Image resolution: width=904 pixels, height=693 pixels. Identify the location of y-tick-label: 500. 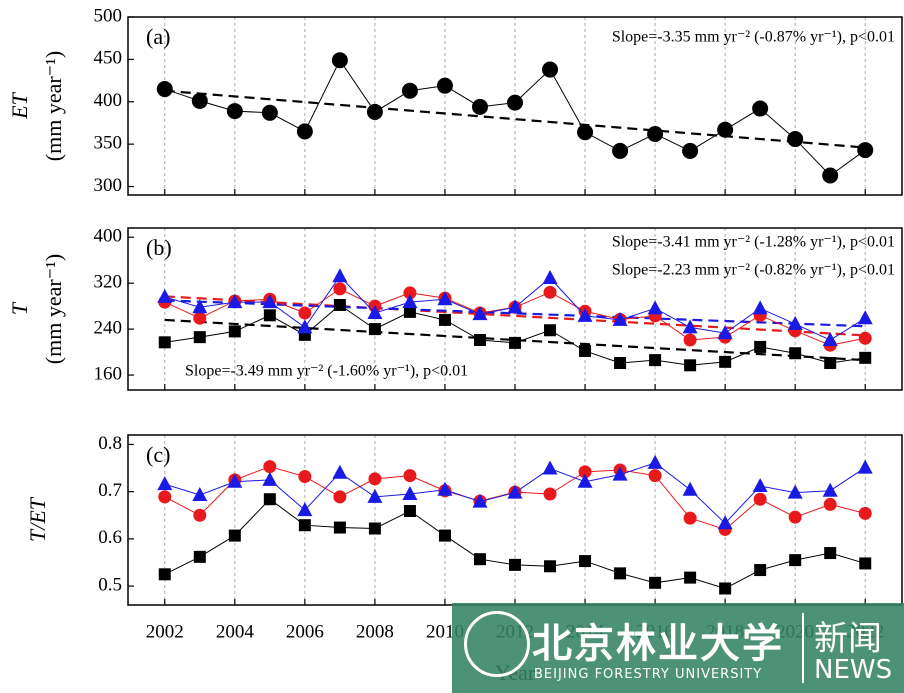
(108, 15).